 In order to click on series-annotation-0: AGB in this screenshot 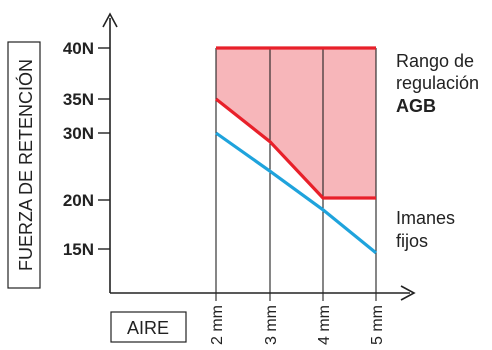, I will do `click(416, 106)`.